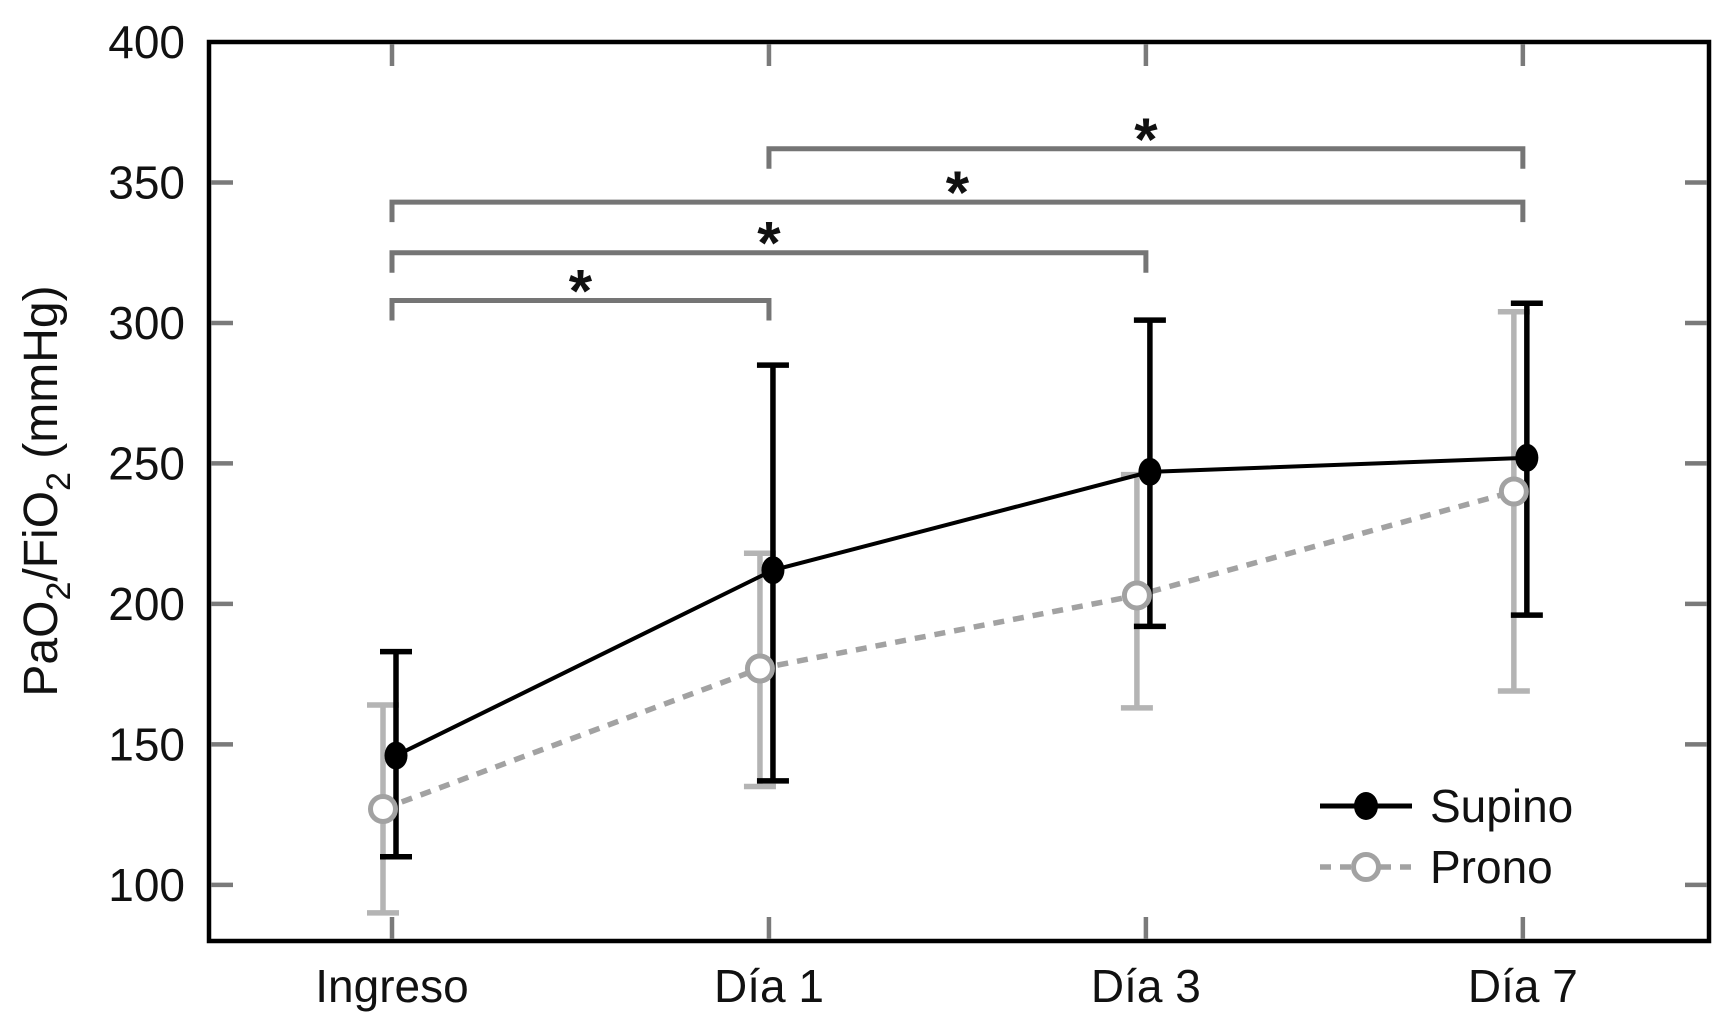  What do you see at coordinates (769, 986) in the screenshot?
I see `x-axis-label: Día 1` at bounding box center [769, 986].